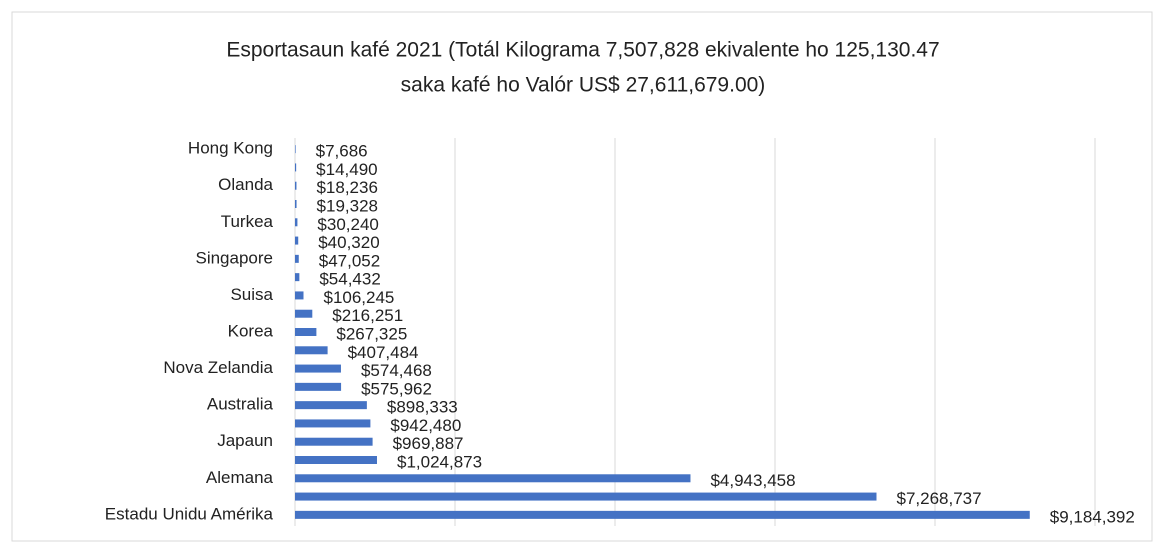 This screenshot has width=1165, height=554. What do you see at coordinates (240, 404) in the screenshot?
I see `y-tick-label: Australia` at bounding box center [240, 404].